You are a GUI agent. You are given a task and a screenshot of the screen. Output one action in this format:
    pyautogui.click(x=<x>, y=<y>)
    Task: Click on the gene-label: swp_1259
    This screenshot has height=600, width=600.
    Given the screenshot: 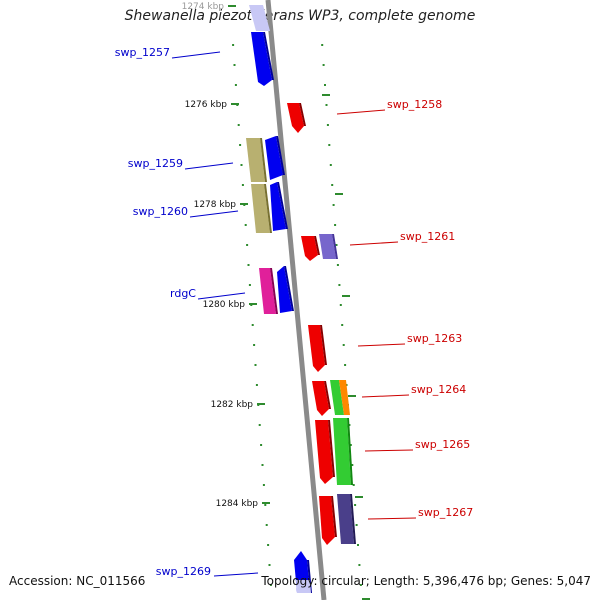 What is the action you would take?
    pyautogui.click(x=155, y=163)
    